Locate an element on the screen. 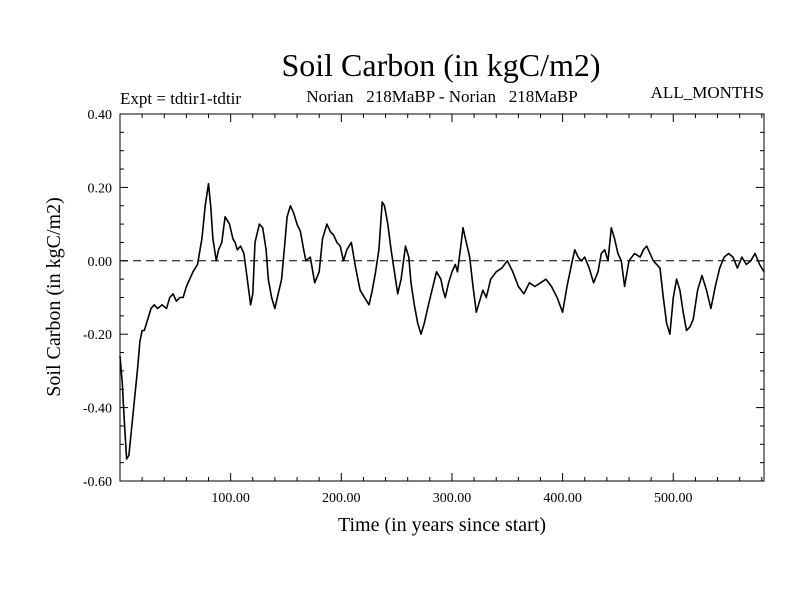 This screenshot has height=600, width=800. x-tick-label: 400.00 is located at coordinates (562, 498).